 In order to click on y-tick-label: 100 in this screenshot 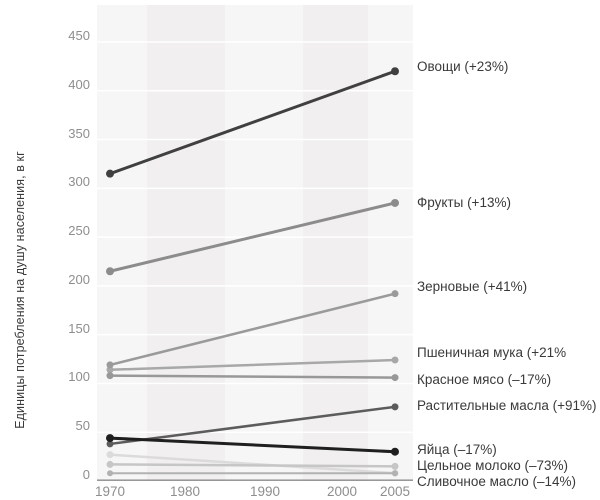, I will do `click(79, 377)`.